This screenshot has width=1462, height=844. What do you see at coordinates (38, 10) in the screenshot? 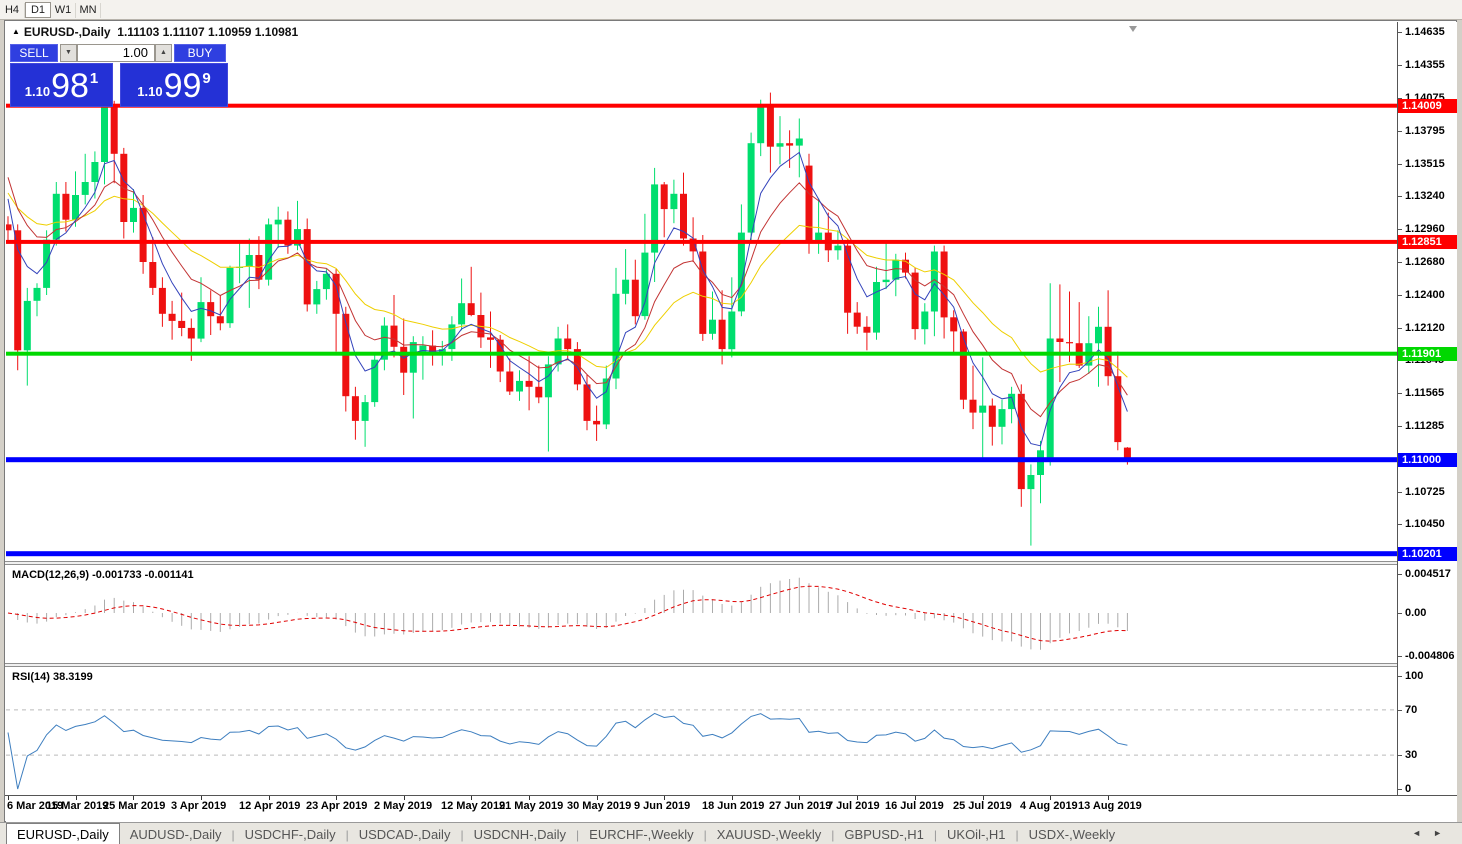
I see `timeframe-button-d1: D1` at bounding box center [38, 10].